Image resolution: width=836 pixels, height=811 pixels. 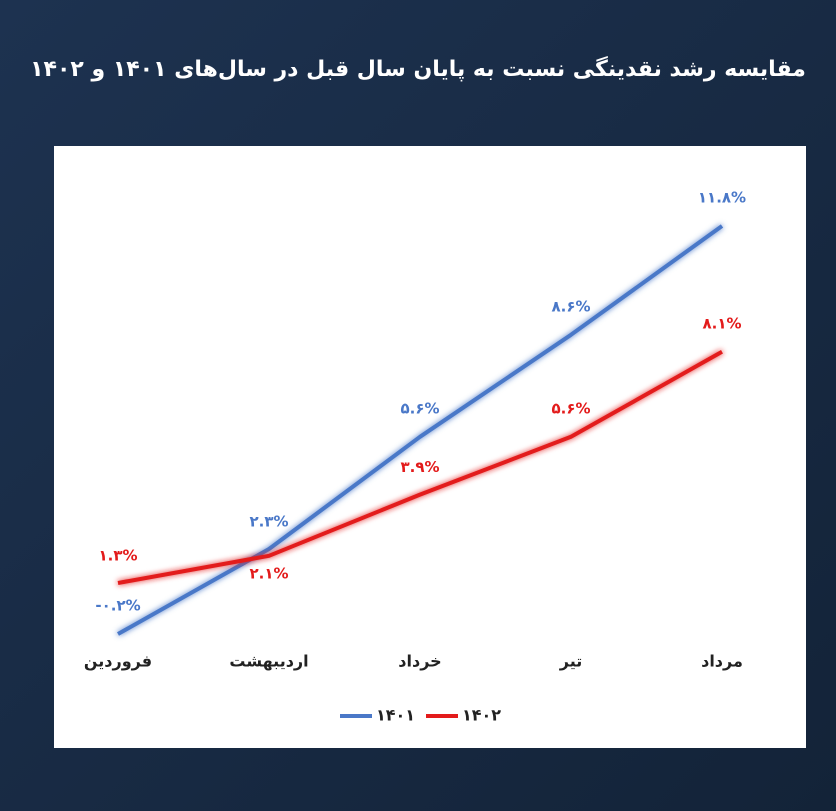 What do you see at coordinates (117, 556) in the screenshot?
I see `data-label: ۱.۳%` at bounding box center [117, 556].